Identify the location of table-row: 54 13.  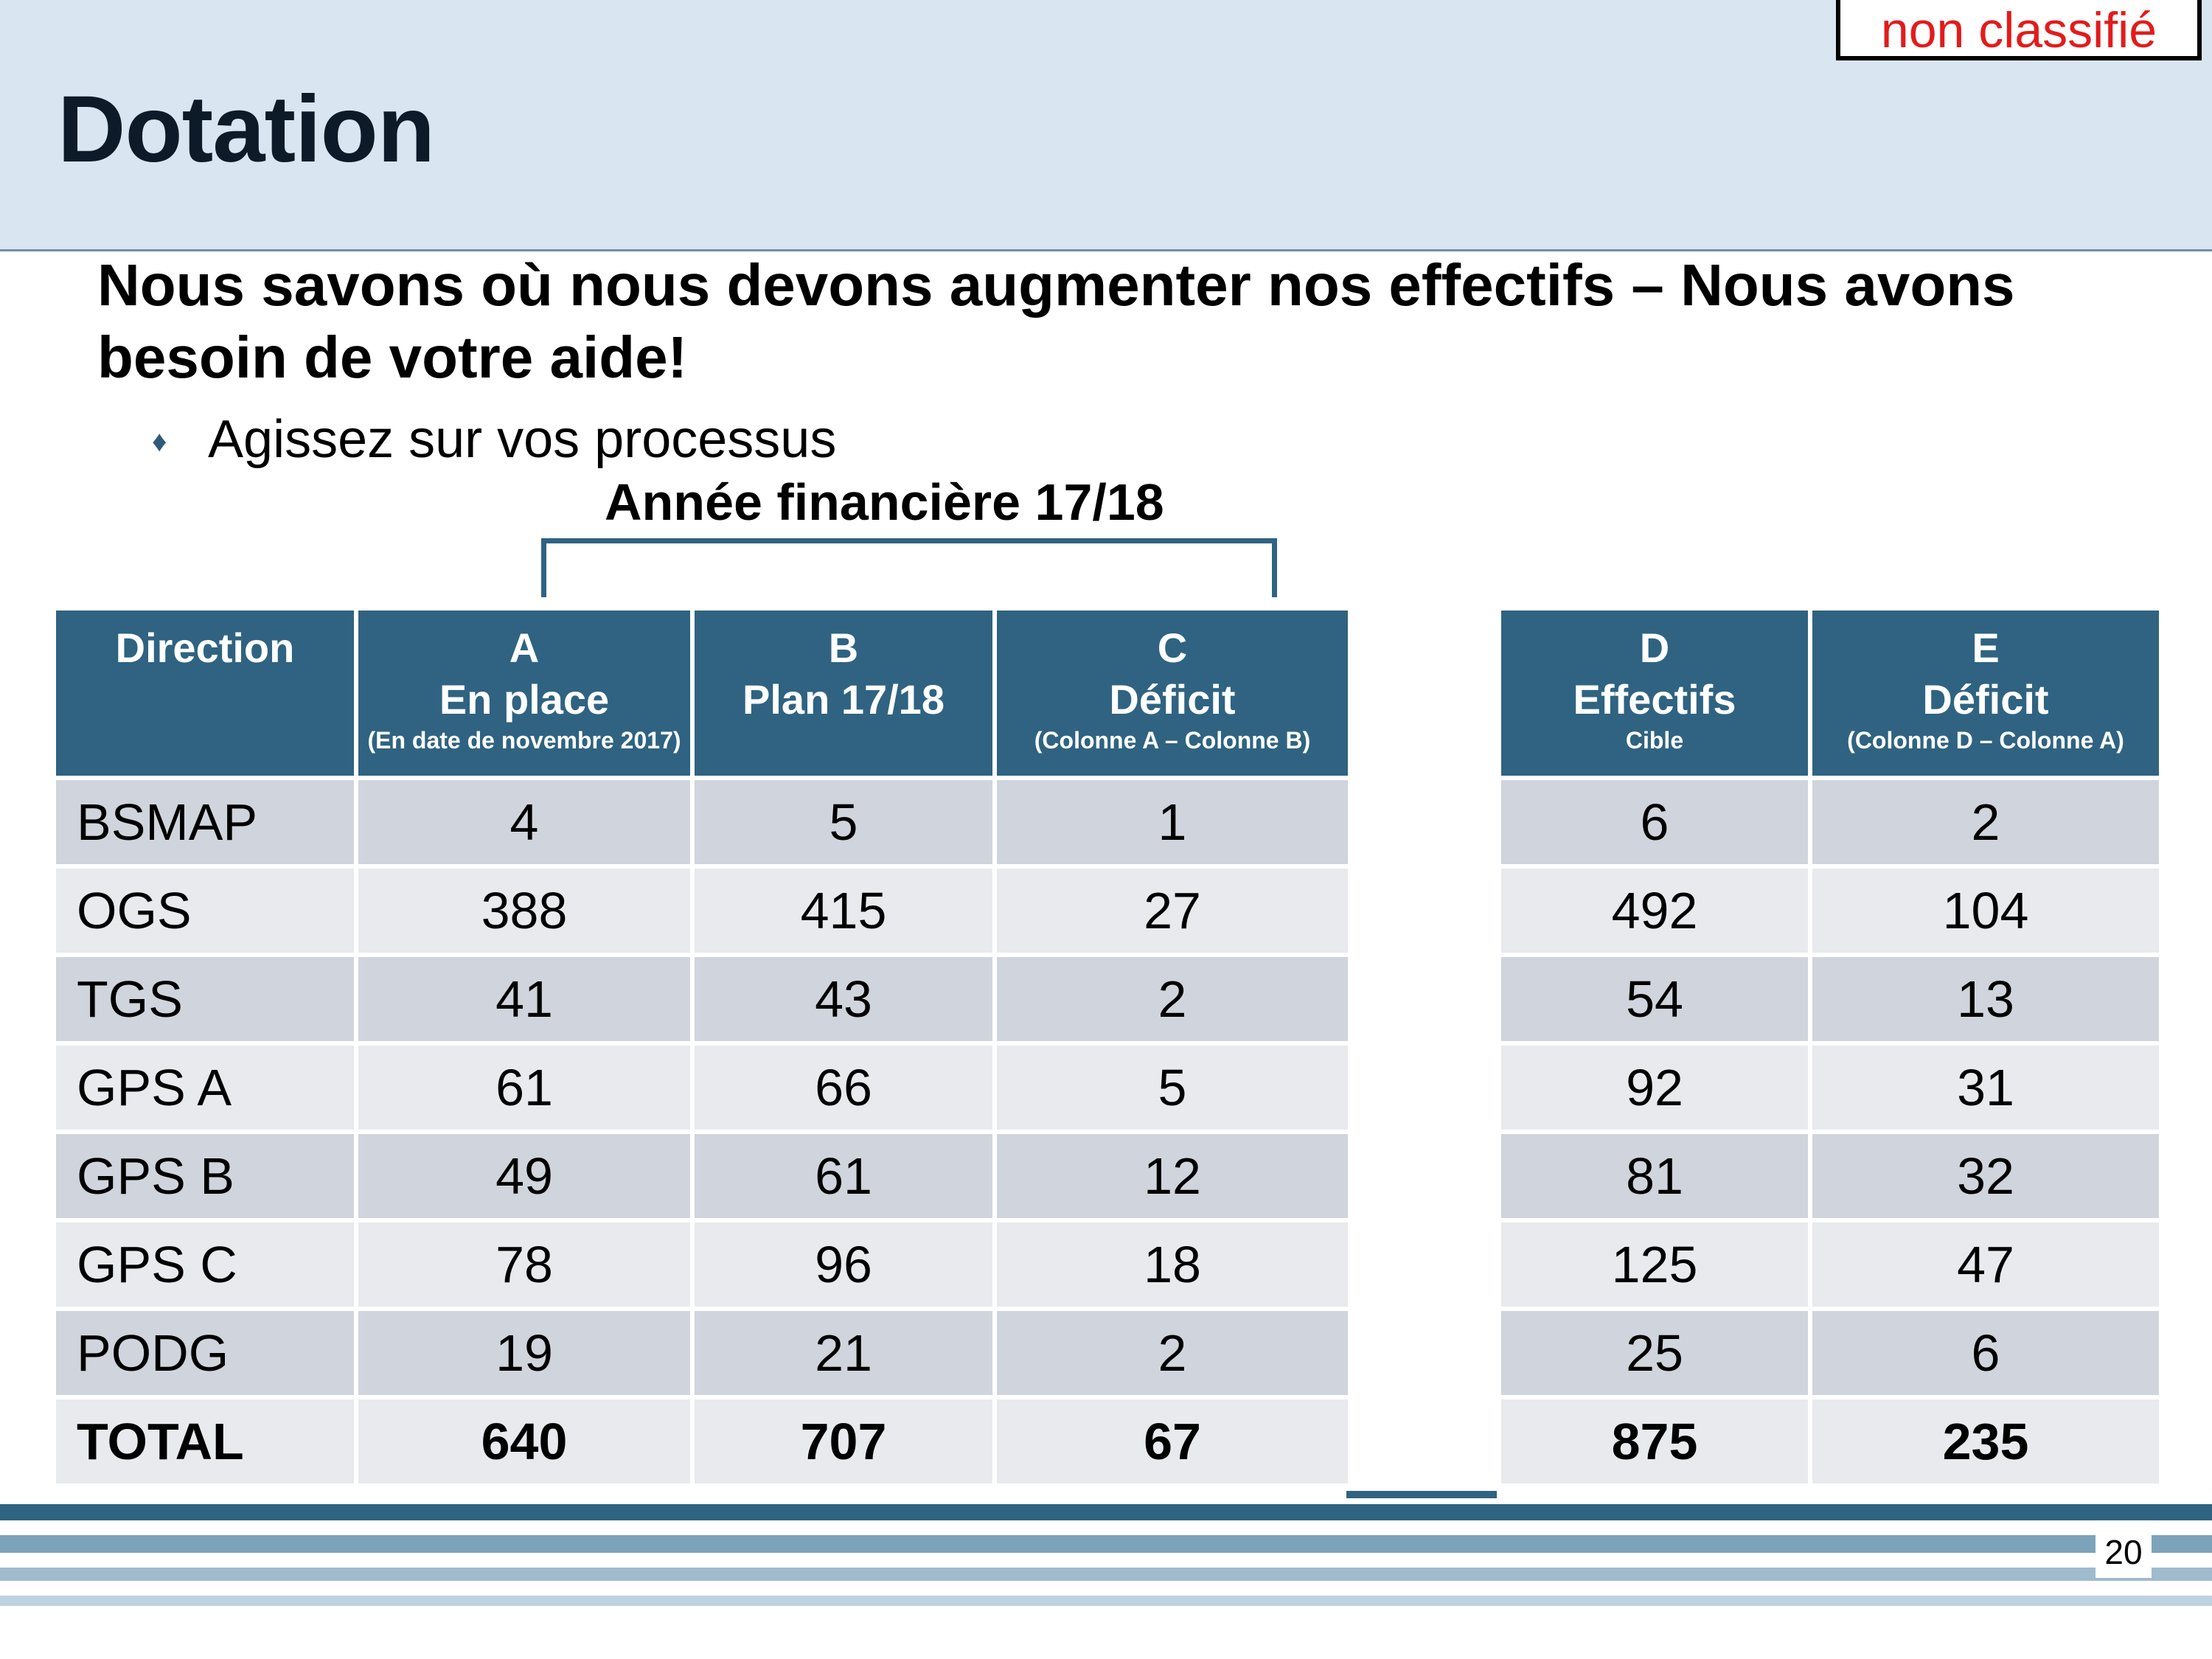
(1830, 999).